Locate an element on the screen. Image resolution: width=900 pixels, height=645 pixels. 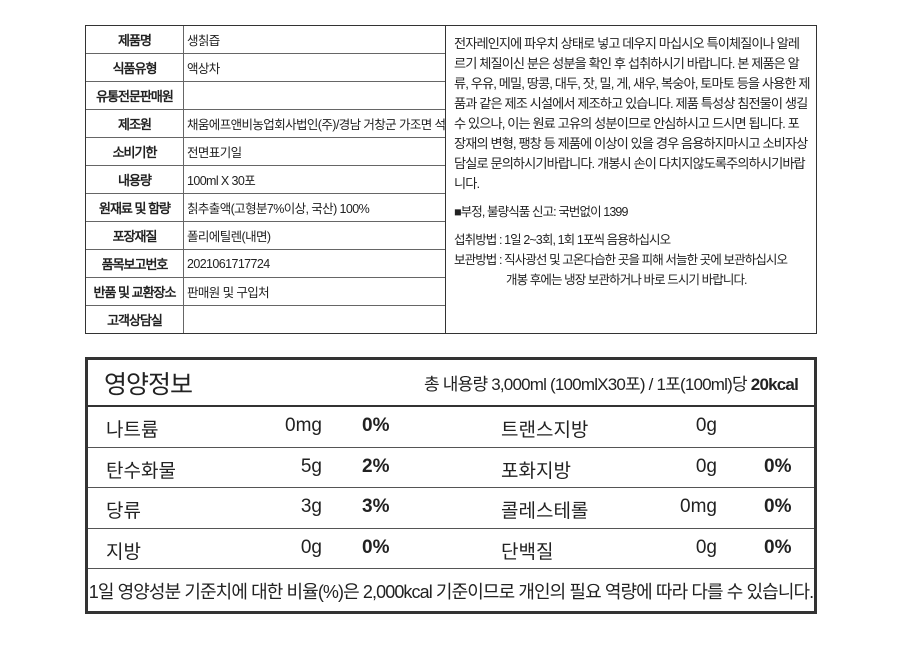
nutrient-name: 탄수화물 is located at coordinates (141, 471).